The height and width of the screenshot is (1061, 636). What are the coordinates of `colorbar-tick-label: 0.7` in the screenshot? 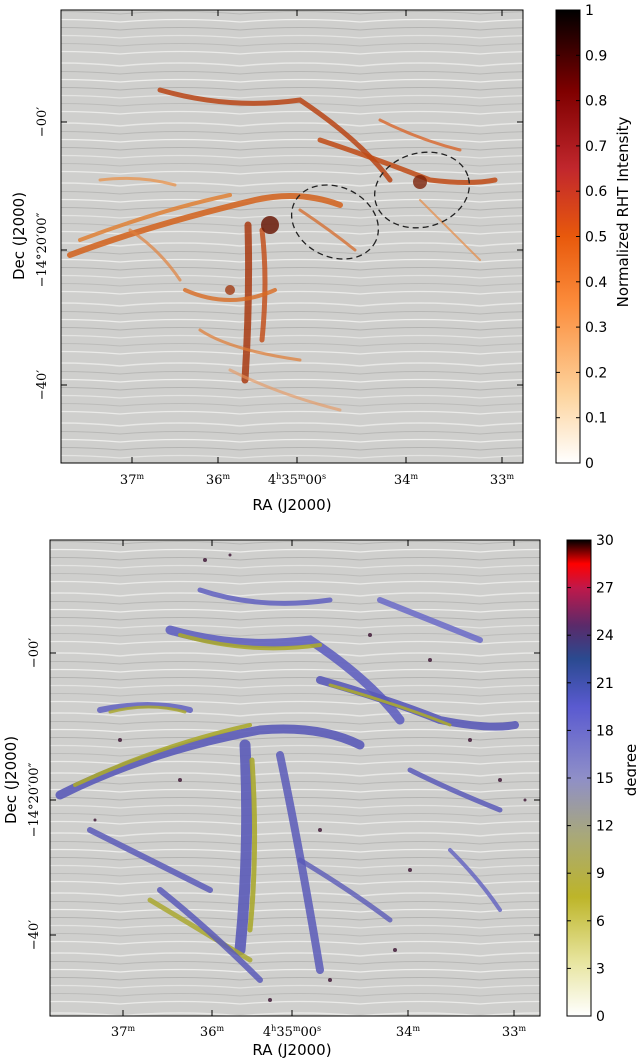 It's located at (596, 147).